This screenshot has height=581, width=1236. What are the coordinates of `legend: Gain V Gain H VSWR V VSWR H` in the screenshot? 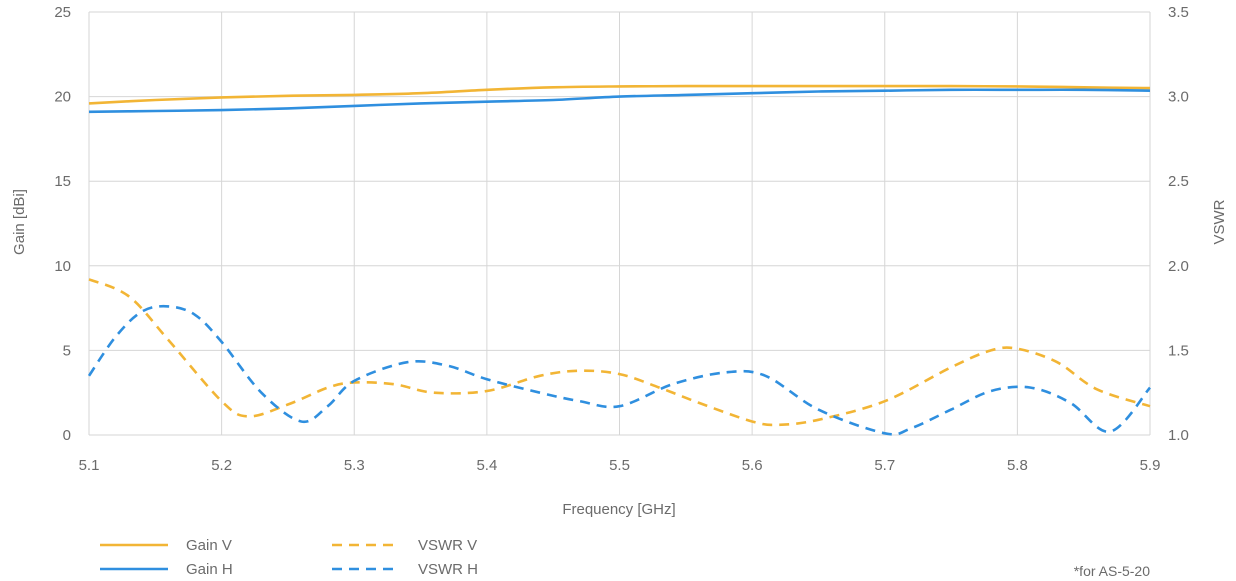 It's located at (289, 557).